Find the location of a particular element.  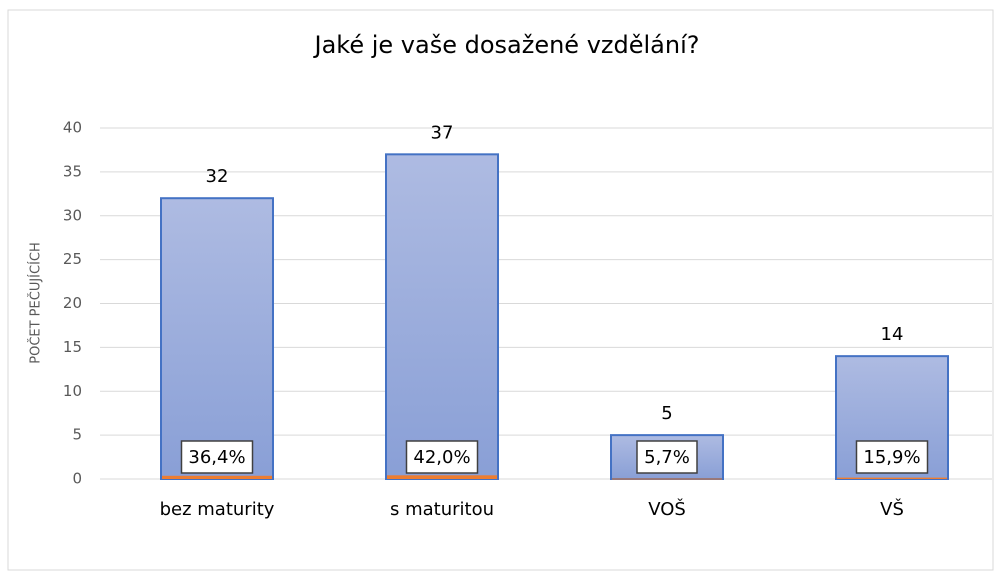

value-label: 5,7% is located at coordinates (667, 457).